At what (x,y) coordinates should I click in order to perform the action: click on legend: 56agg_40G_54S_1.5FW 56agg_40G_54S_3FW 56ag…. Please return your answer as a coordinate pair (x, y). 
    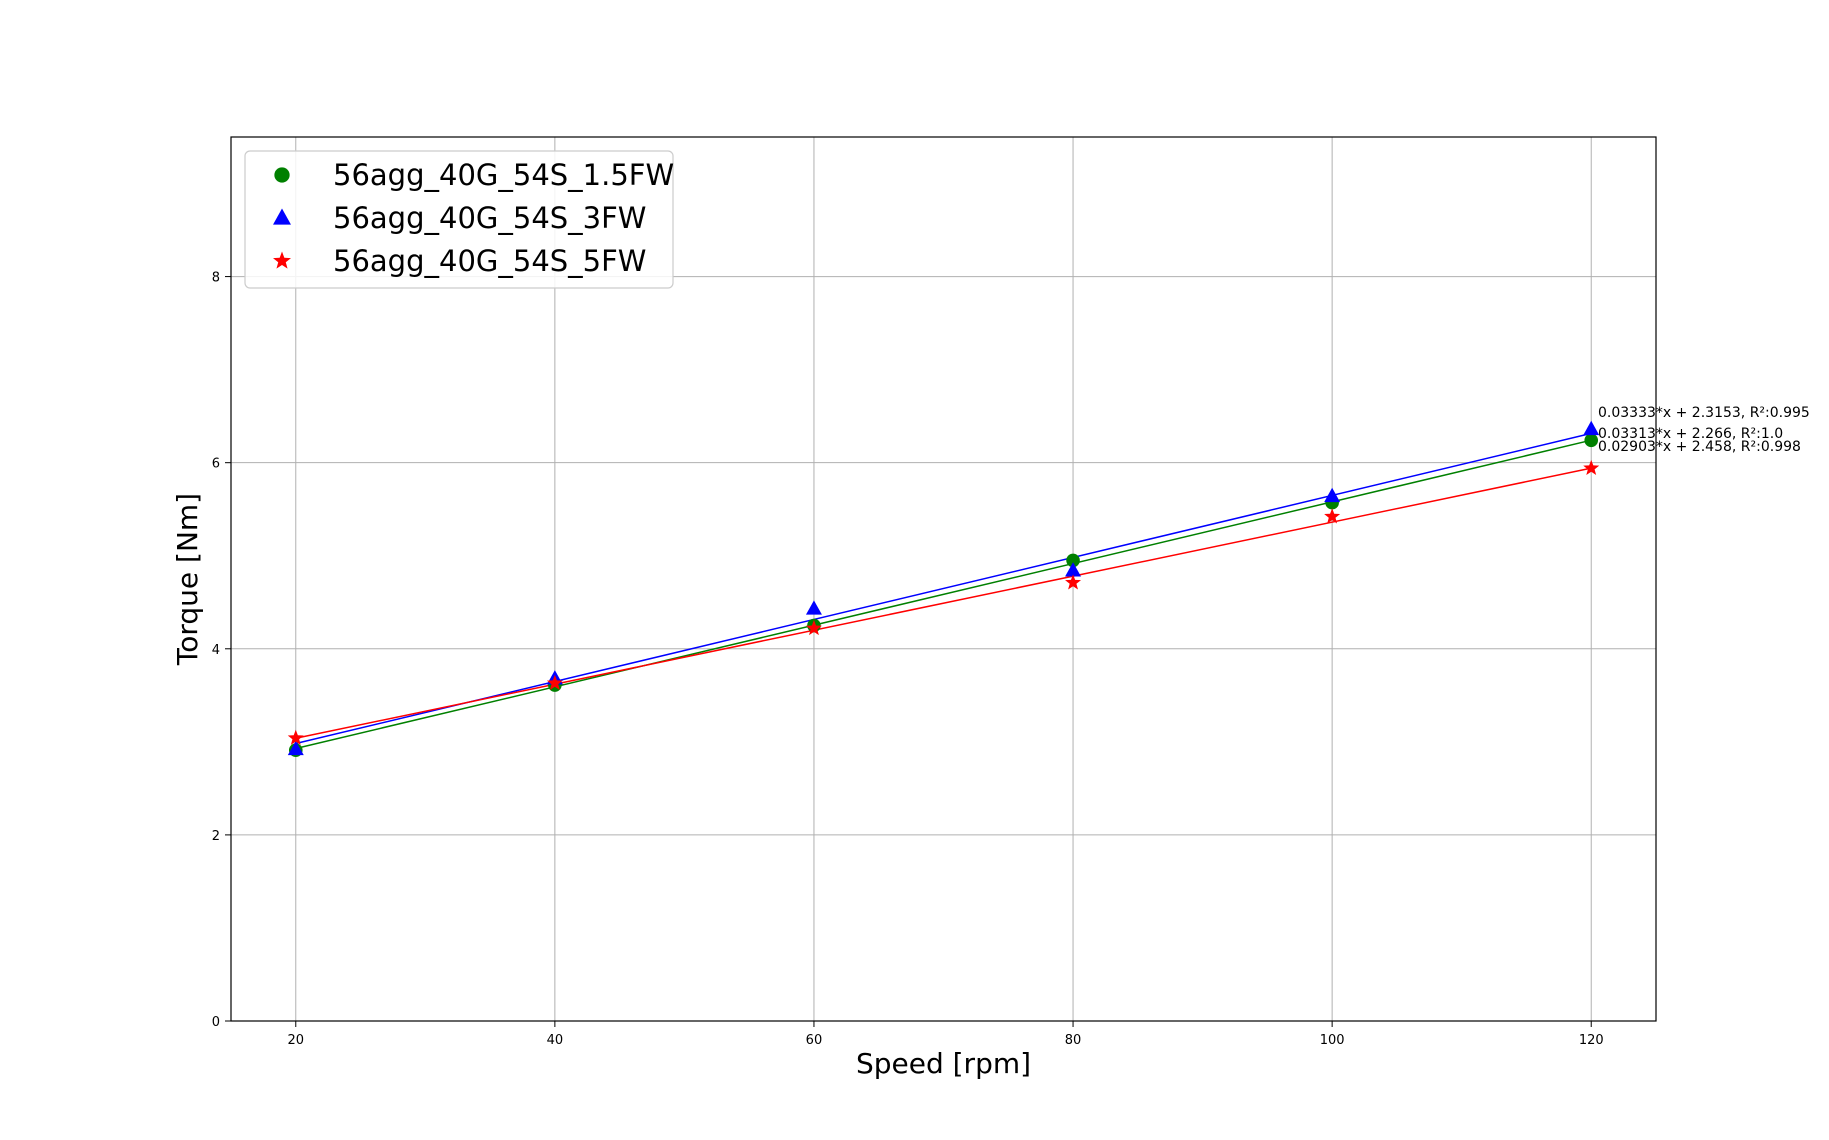
    Looking at the image, I should click on (459, 219).